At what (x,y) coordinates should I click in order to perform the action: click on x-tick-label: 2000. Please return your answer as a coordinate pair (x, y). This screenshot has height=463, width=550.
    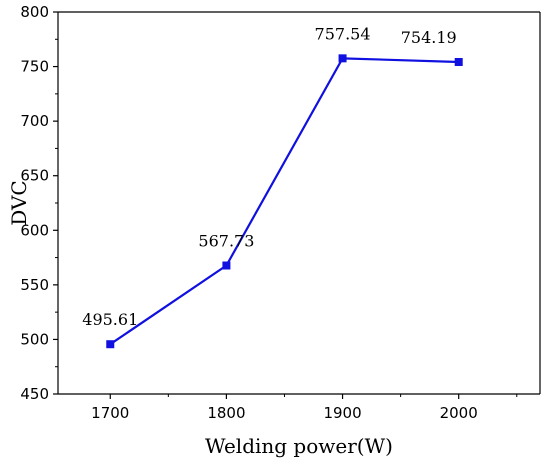
    Looking at the image, I should click on (459, 413).